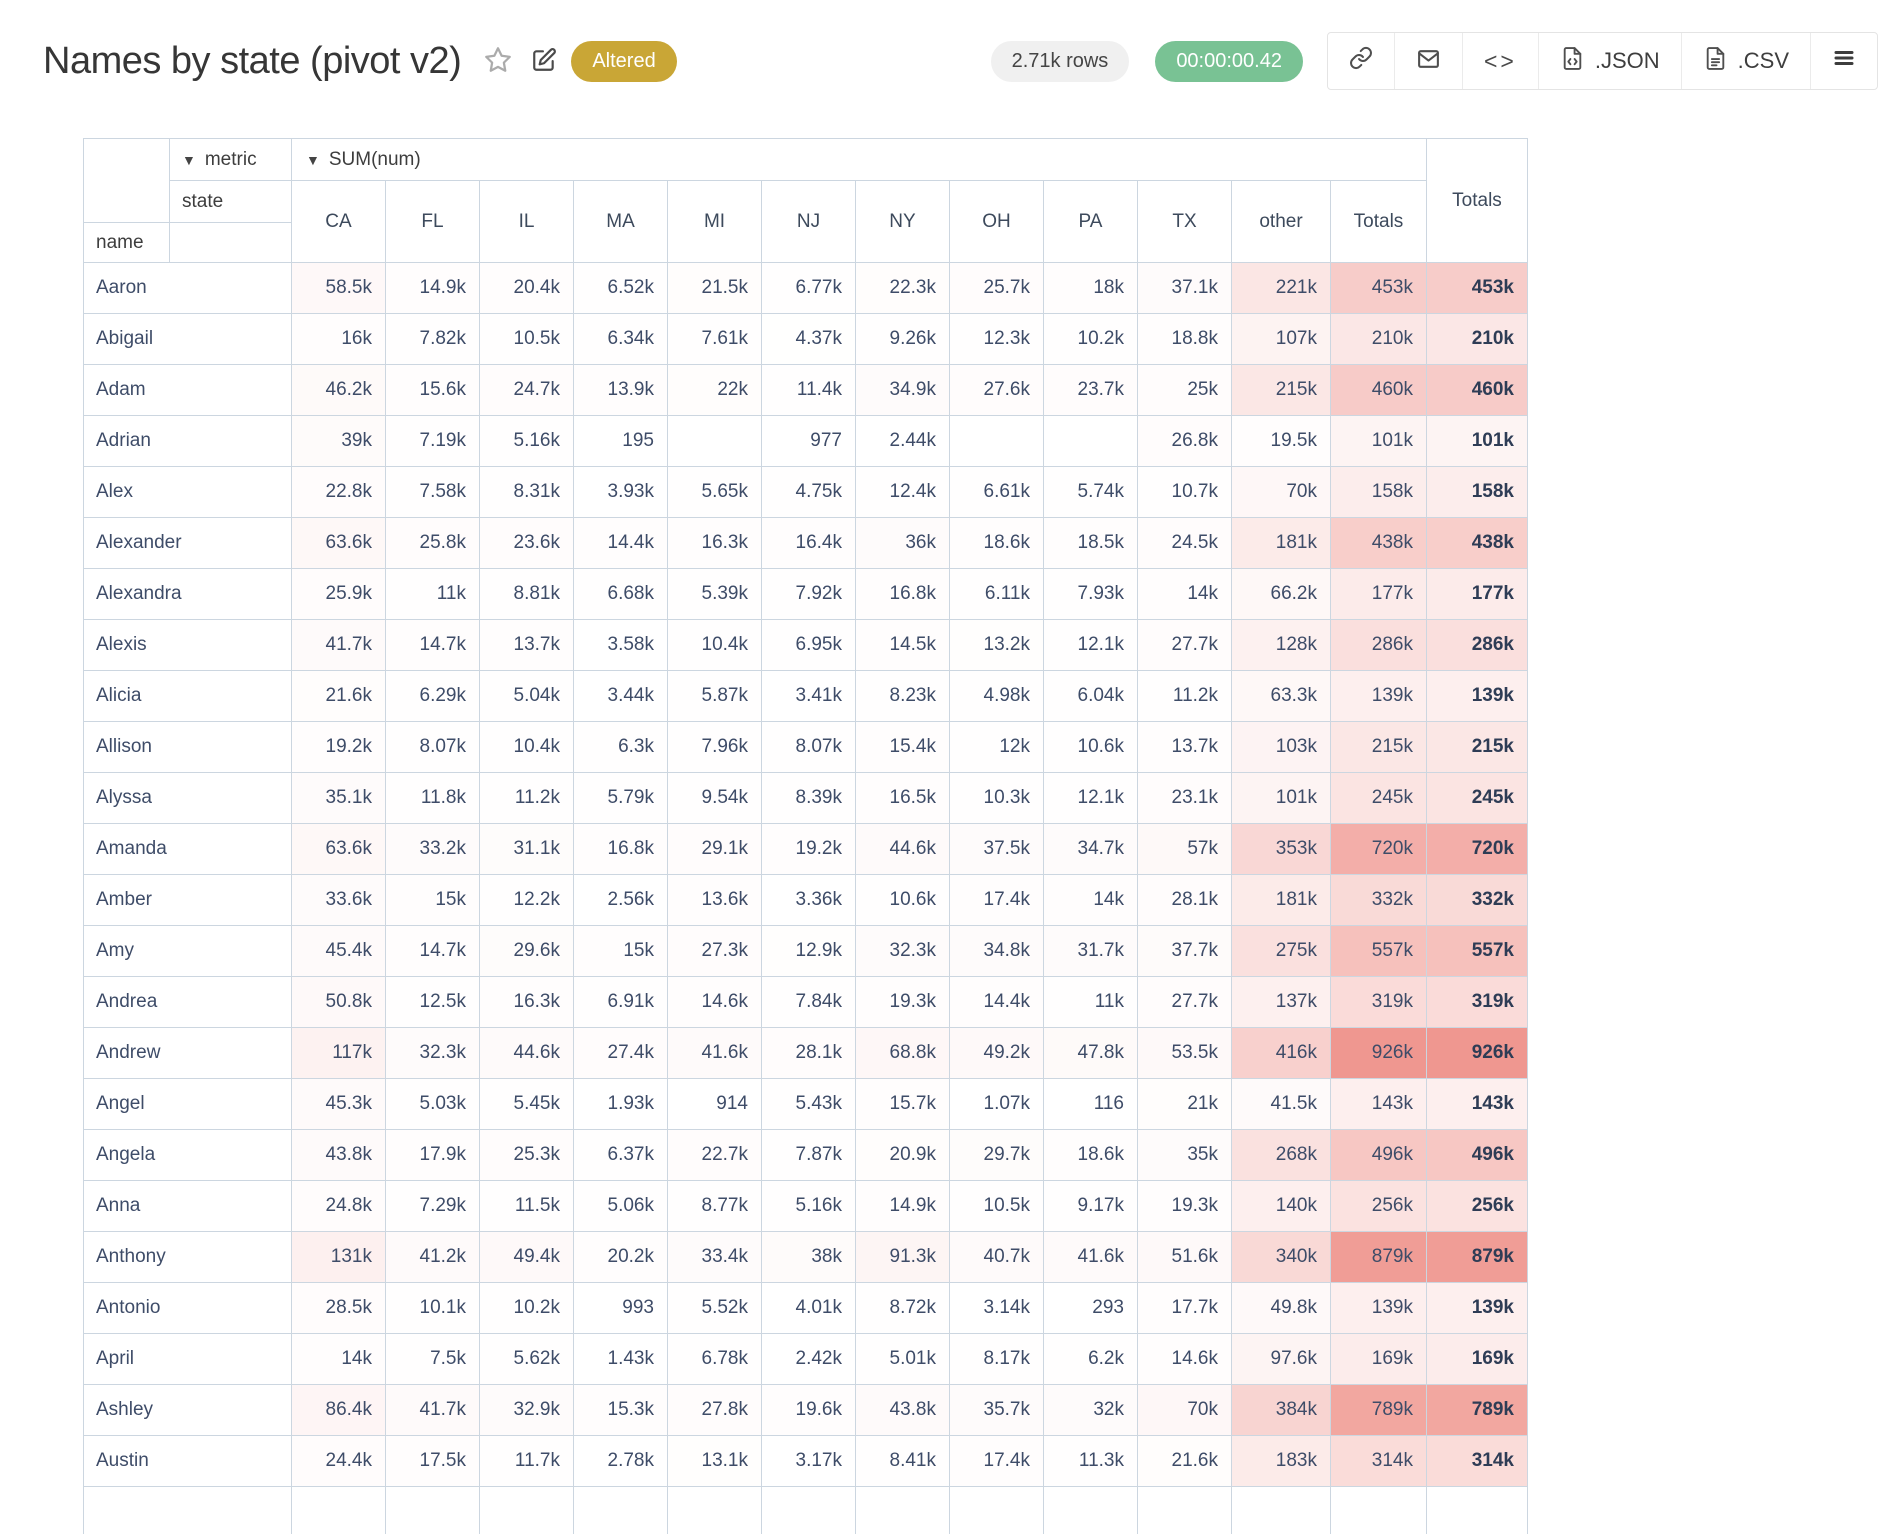 The width and height of the screenshot is (1892, 1534). What do you see at coordinates (1360, 61) in the screenshot?
I see `share-link-button` at bounding box center [1360, 61].